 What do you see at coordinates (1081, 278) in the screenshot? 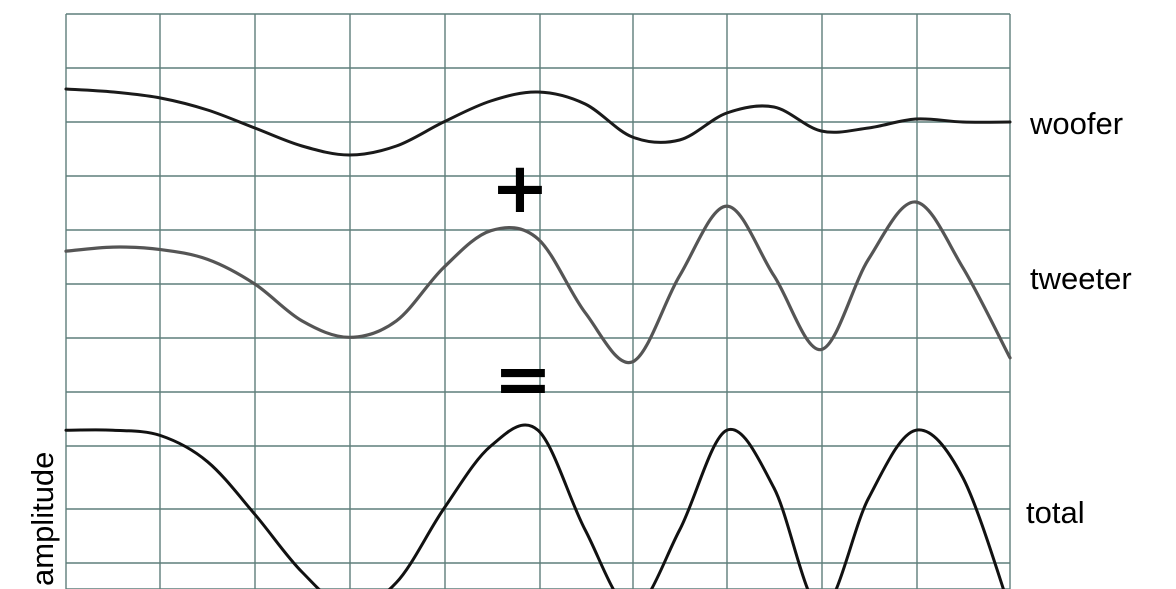
I see `tweeter-label: tweeter` at bounding box center [1081, 278].